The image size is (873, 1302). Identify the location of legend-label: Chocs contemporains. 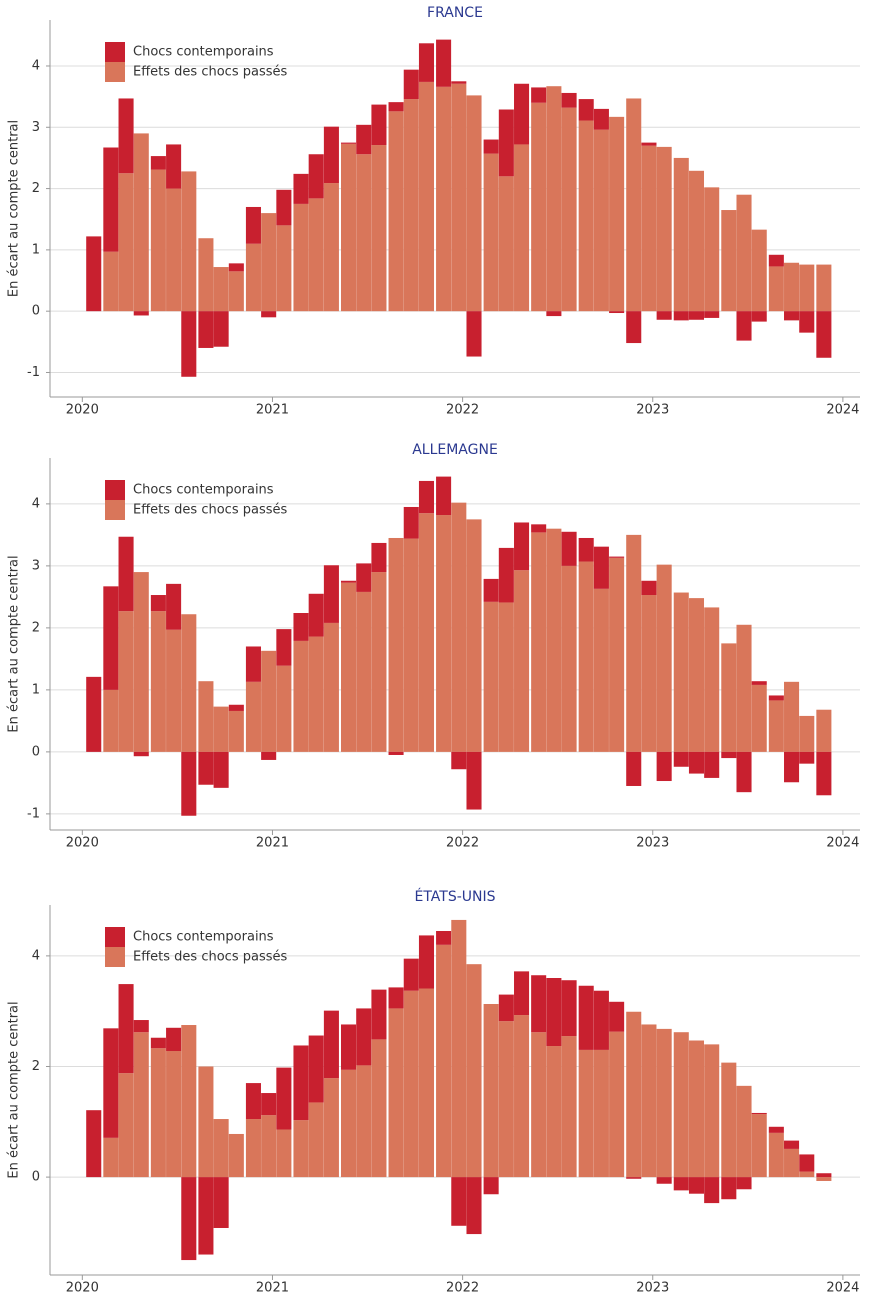
(203, 937).